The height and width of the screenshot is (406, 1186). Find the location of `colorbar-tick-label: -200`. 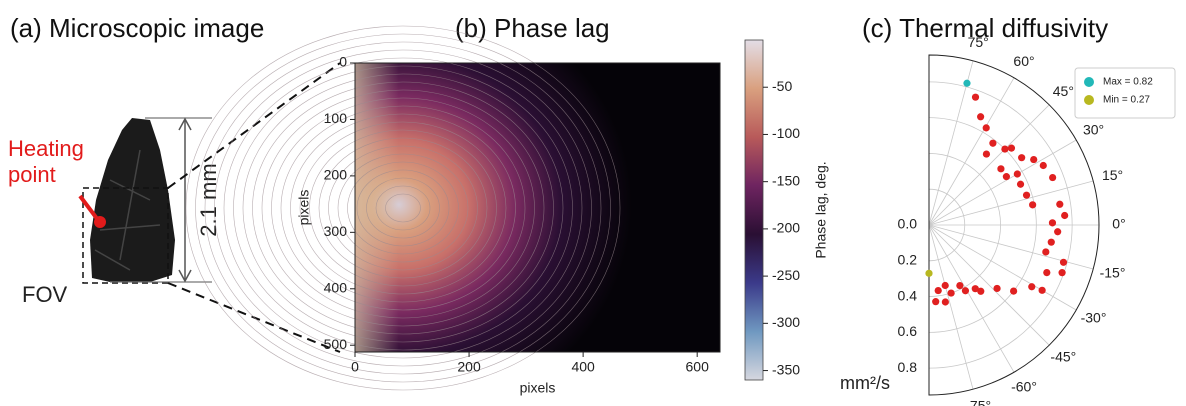

colorbar-tick-label: -200 is located at coordinates (786, 228).